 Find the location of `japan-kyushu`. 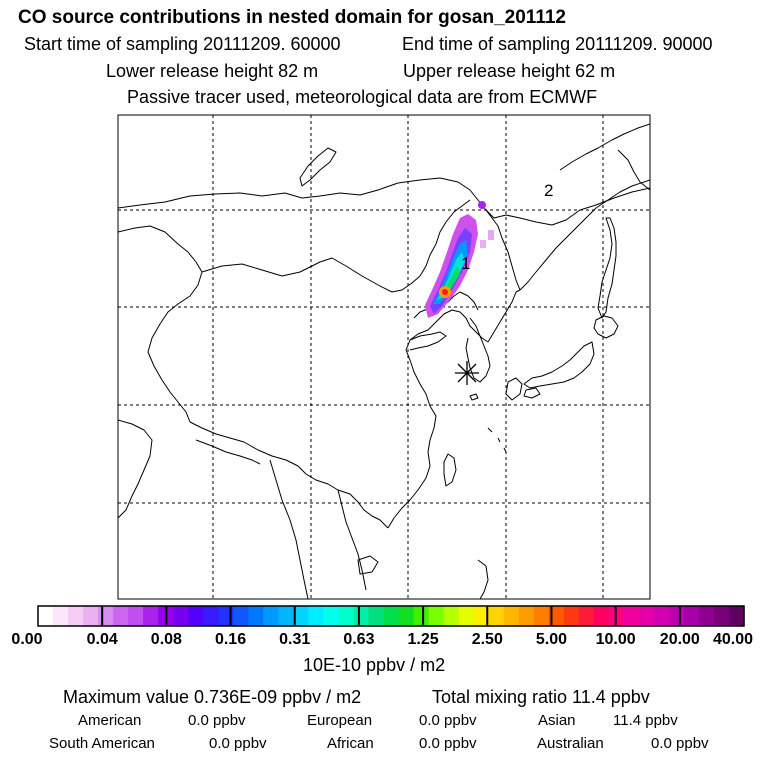

japan-kyushu is located at coordinates (514, 389).